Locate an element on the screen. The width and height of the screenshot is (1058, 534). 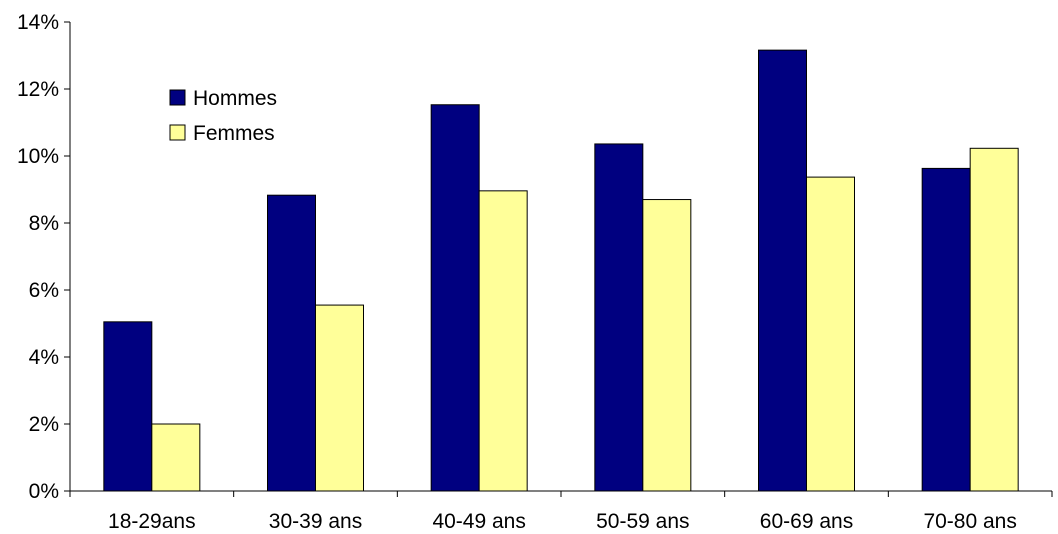
x-tick-label: 50-59 ans is located at coordinates (642, 521).